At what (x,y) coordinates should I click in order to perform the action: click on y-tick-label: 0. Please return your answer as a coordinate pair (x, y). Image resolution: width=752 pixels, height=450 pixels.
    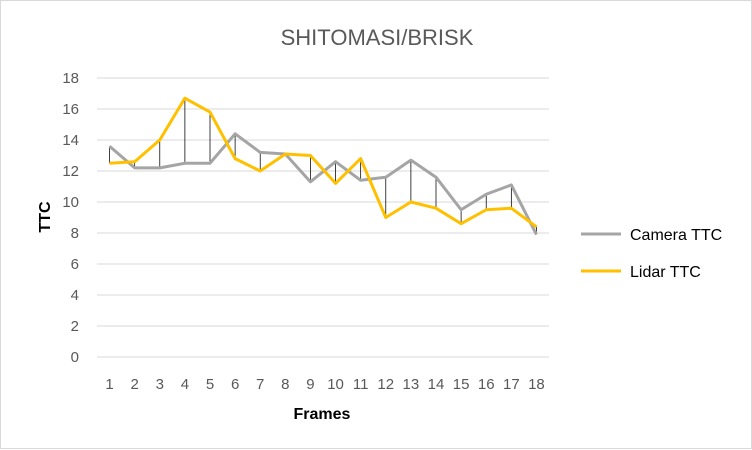
    Looking at the image, I should click on (75, 357).